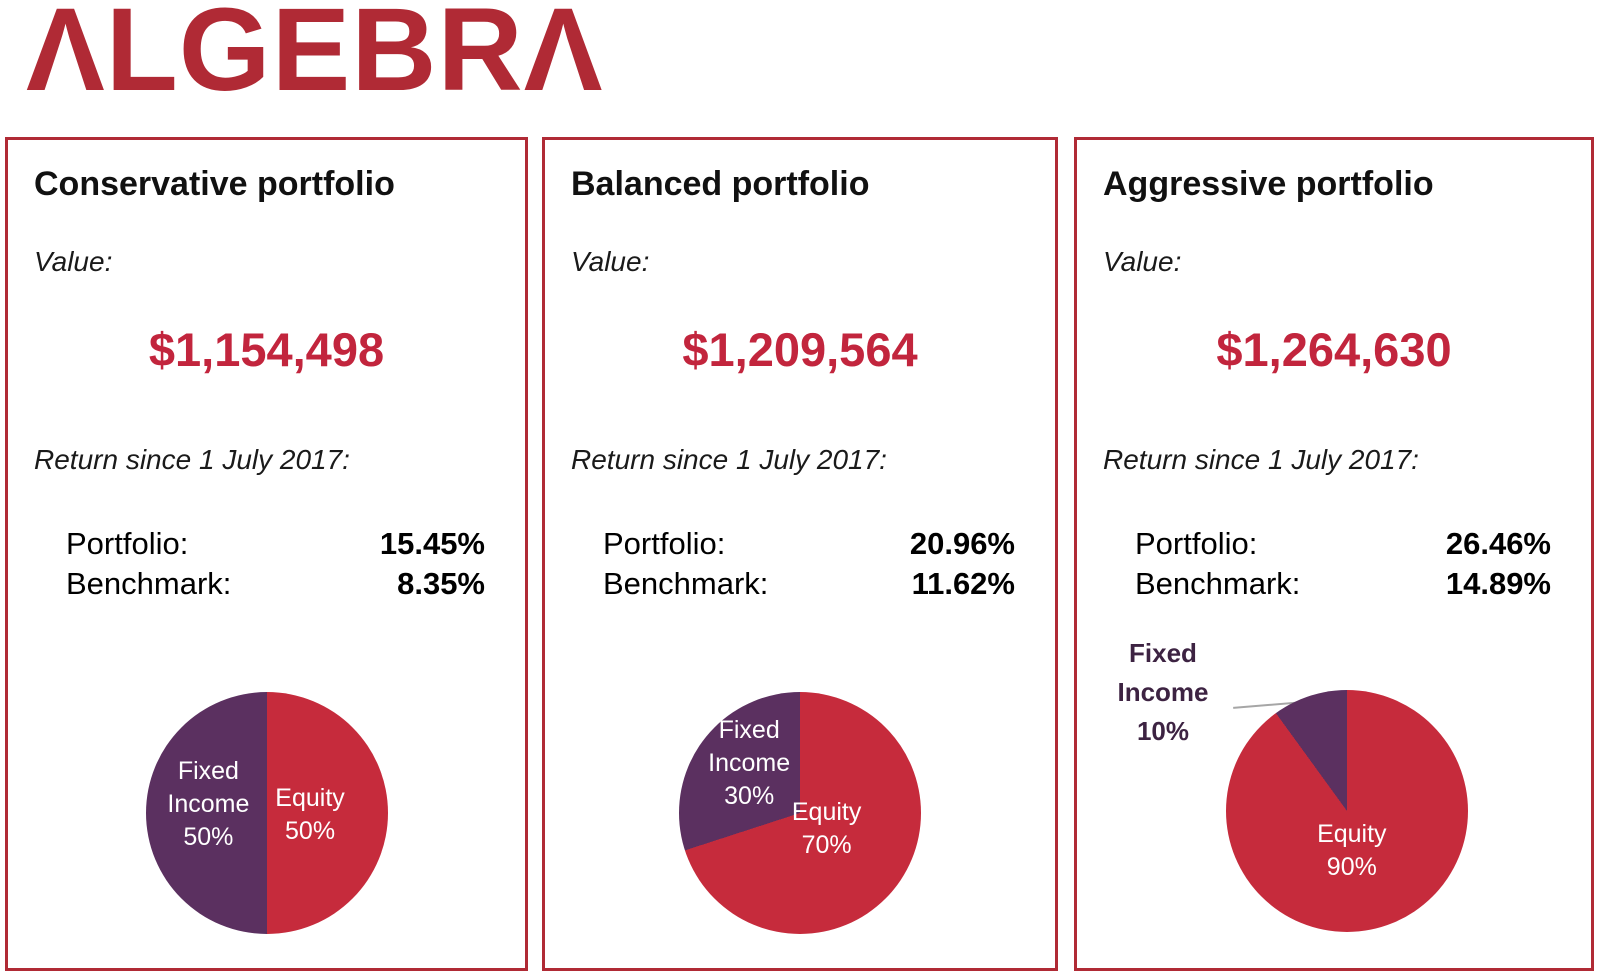 This screenshot has width=1598, height=979. What do you see at coordinates (1498, 544) in the screenshot?
I see `portfolio-return-value: 26.46%` at bounding box center [1498, 544].